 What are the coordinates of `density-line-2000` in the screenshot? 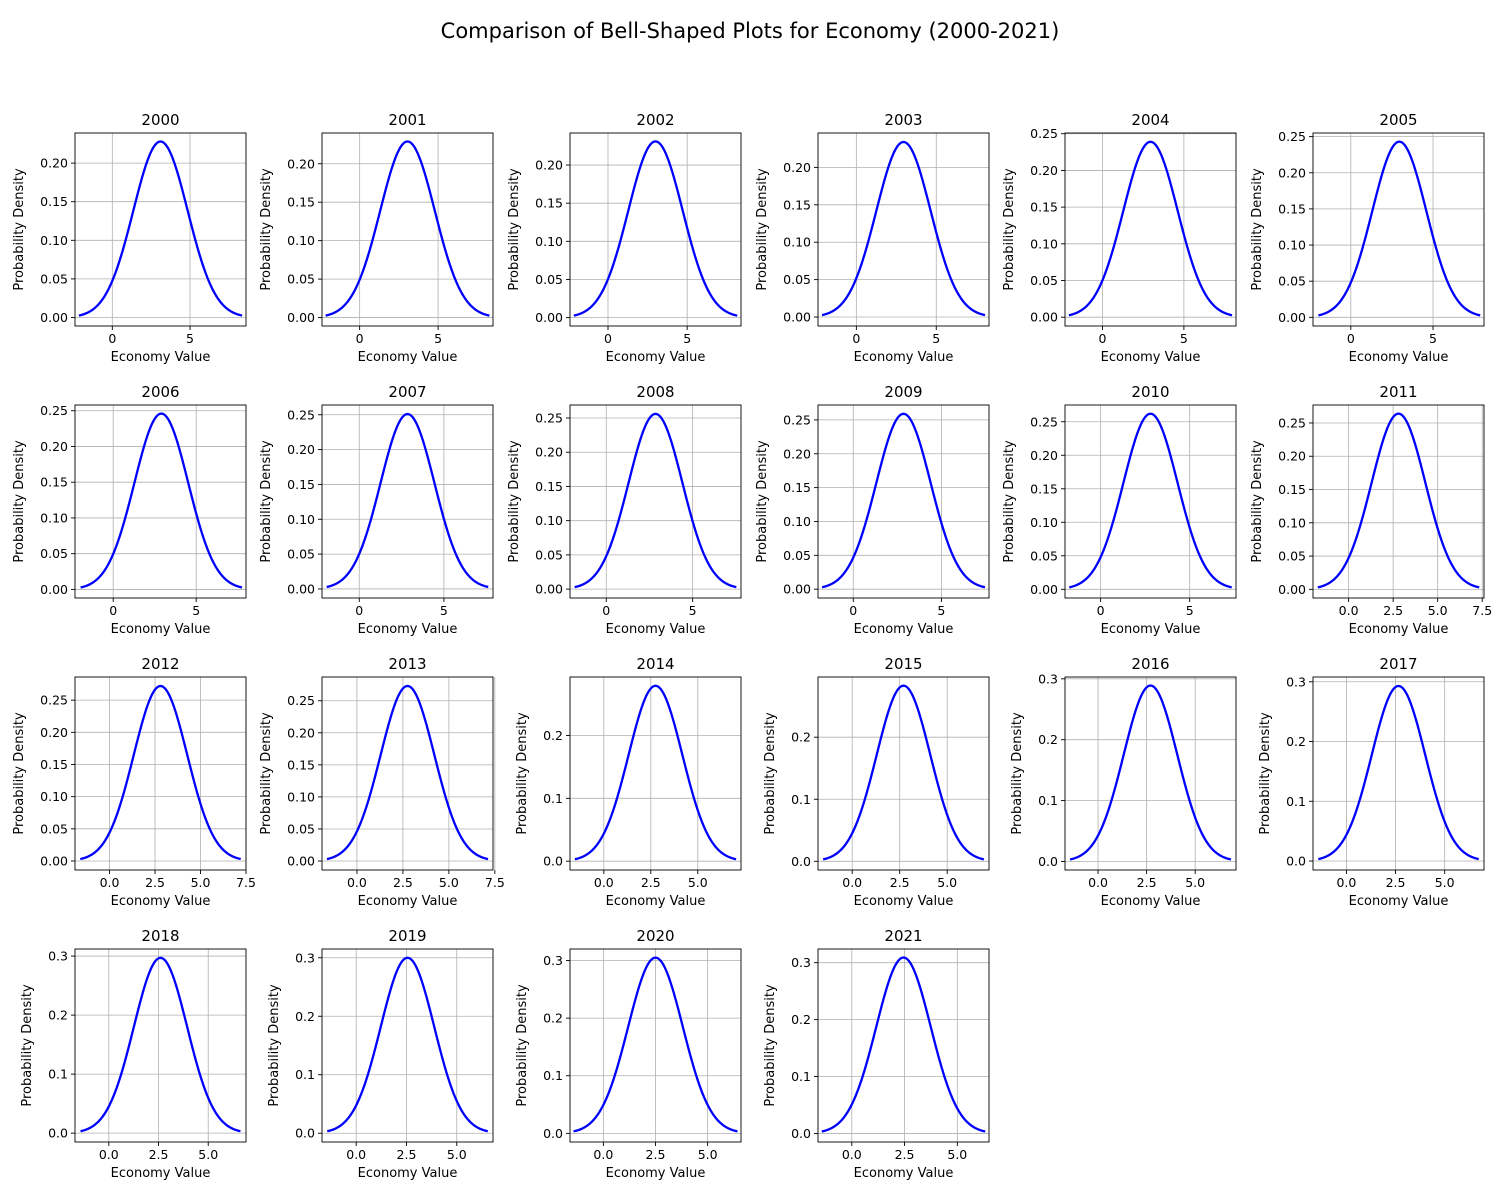 It's located at (160, 228).